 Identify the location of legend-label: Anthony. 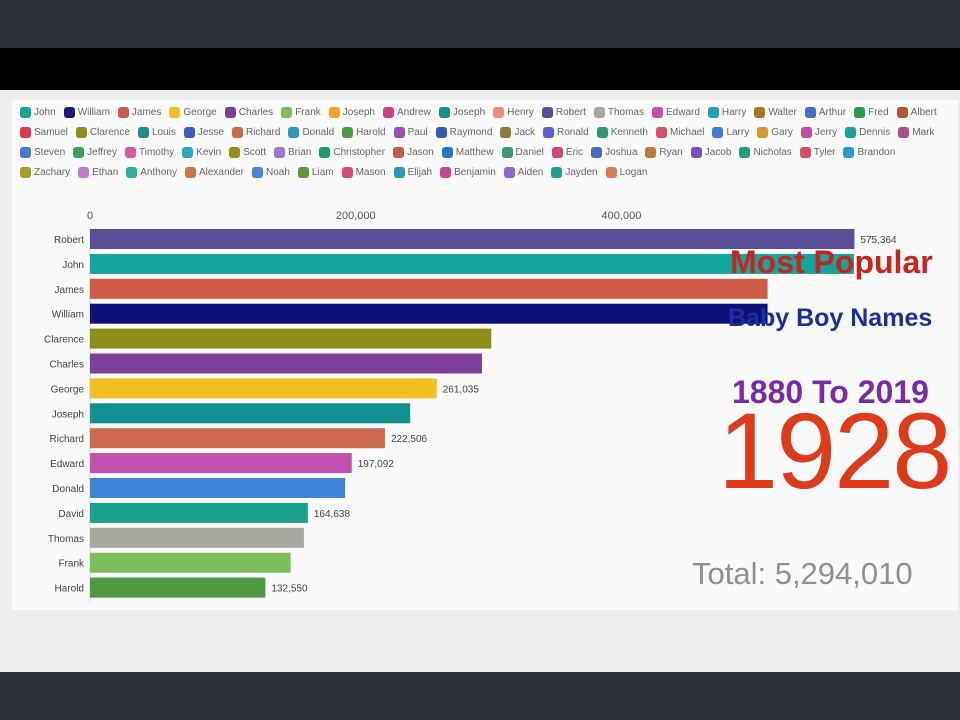
(158, 172).